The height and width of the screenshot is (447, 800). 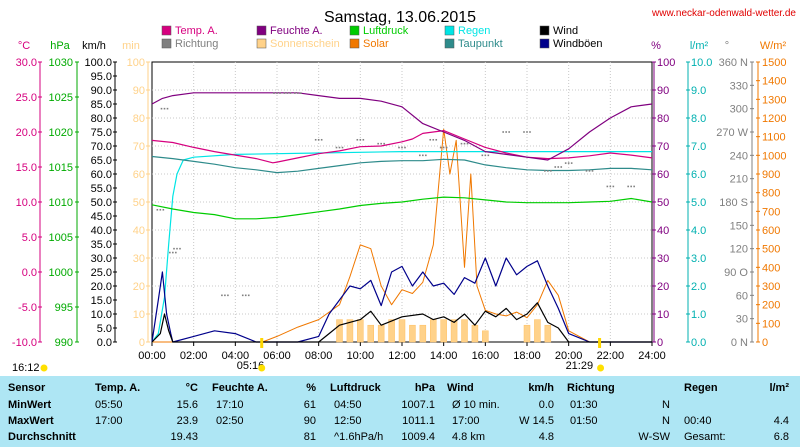 What do you see at coordinates (418, 421) in the screenshot?
I see `stats-press-value: 1011.1` at bounding box center [418, 421].